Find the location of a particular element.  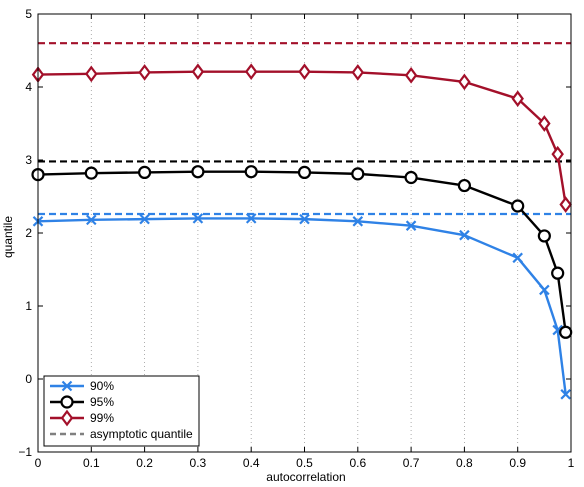

y-tick-label: 3 is located at coordinates (28, 160).